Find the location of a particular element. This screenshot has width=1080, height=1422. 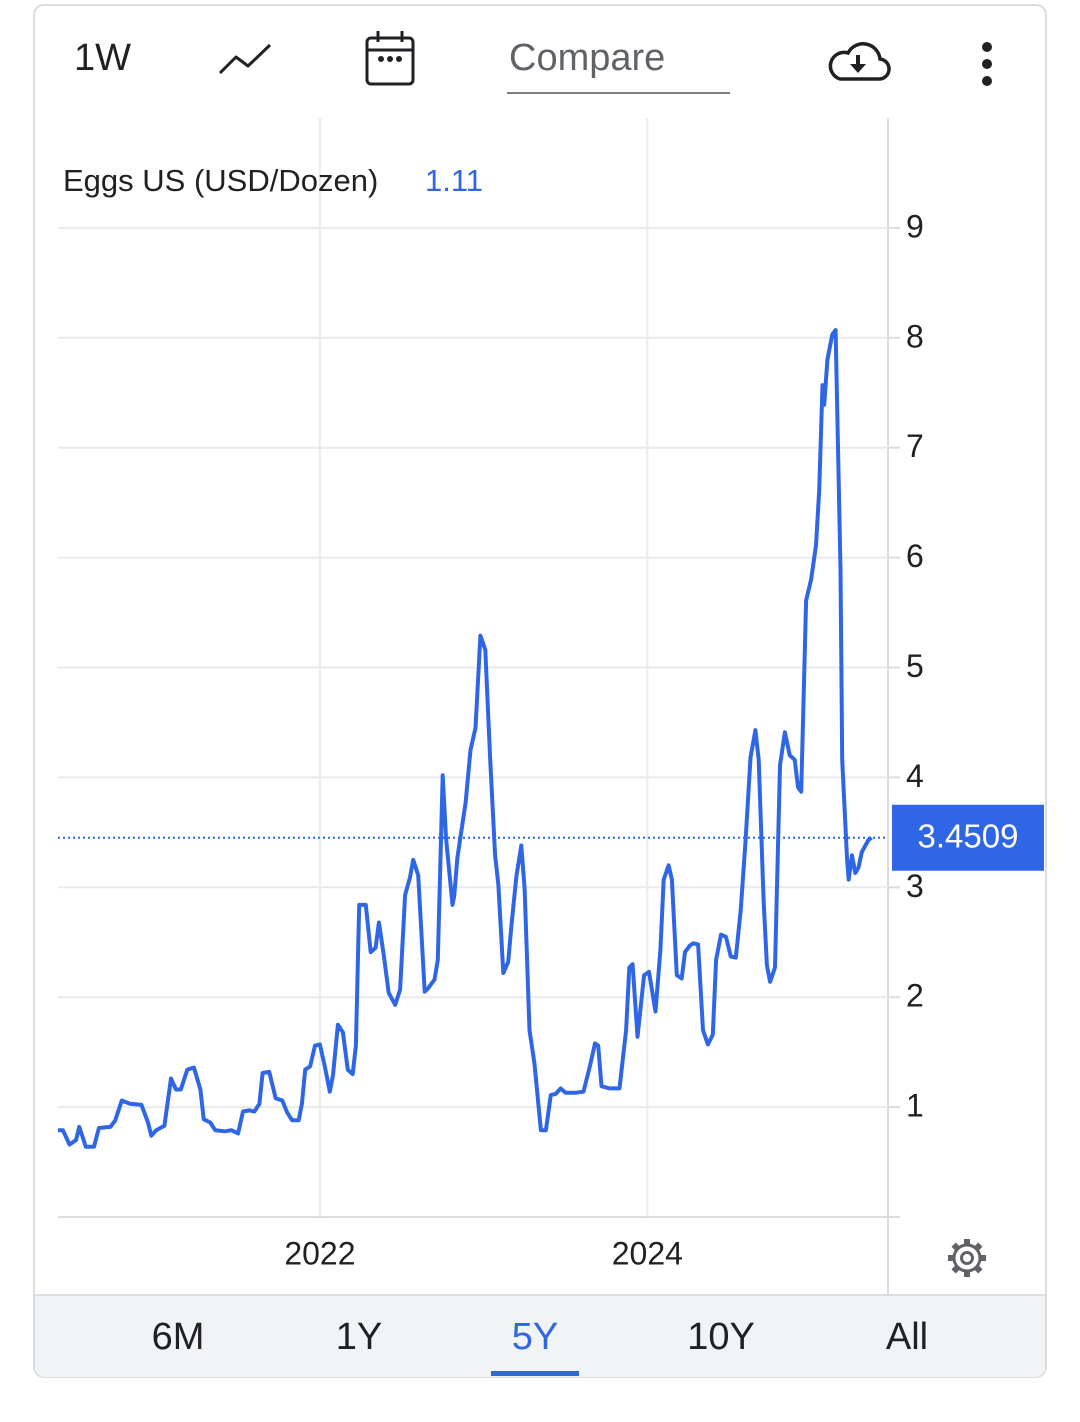

range-button: 10Y is located at coordinates (721, 1337).